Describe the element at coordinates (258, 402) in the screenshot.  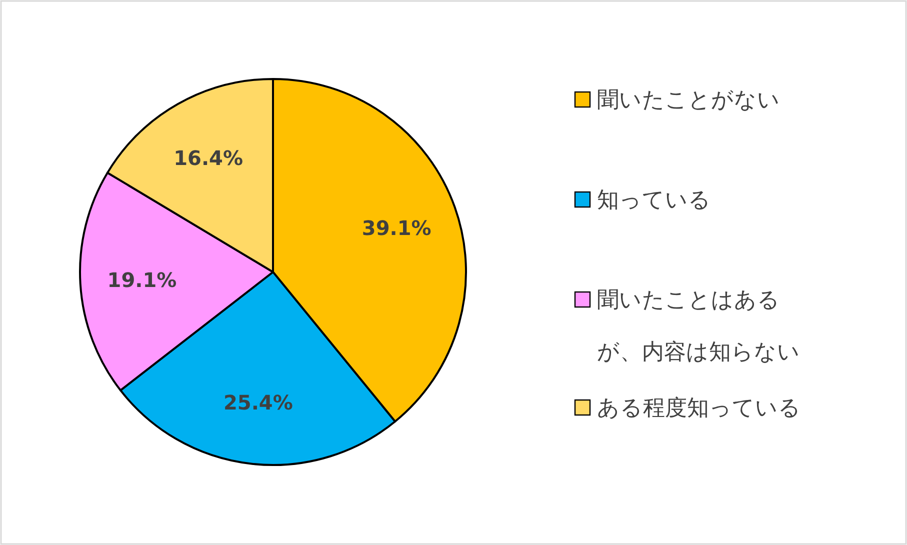
I see `data-label: 25.4%` at that location.